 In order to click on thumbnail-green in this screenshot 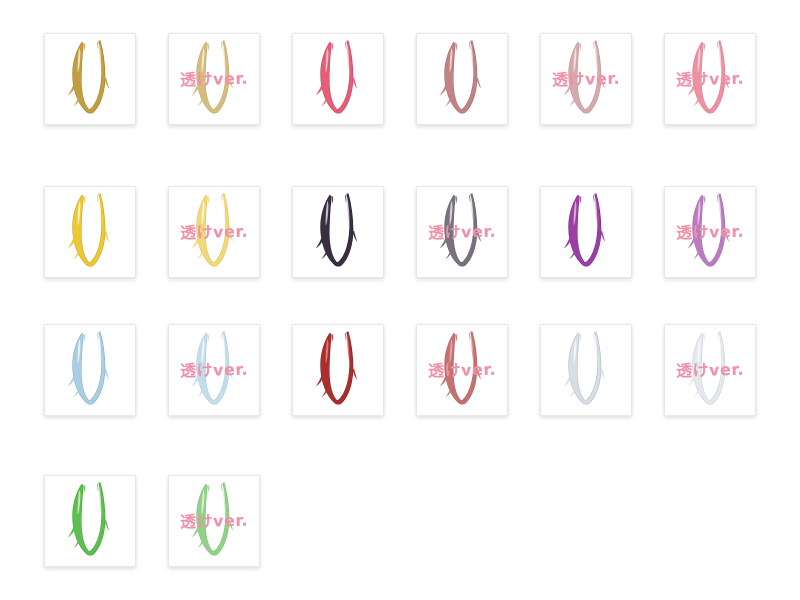, I will do `click(90, 521)`.